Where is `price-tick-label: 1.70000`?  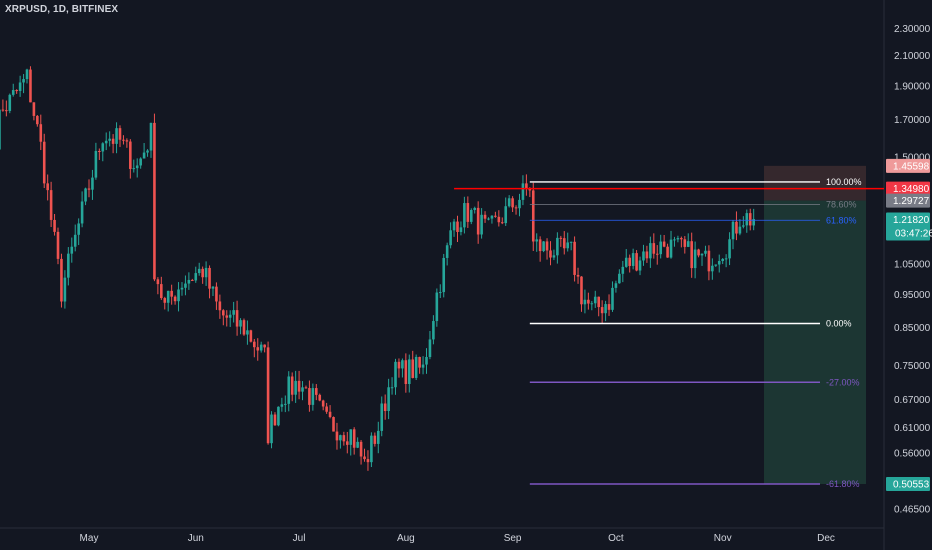
price-tick-label: 1.70000 is located at coordinates (912, 120).